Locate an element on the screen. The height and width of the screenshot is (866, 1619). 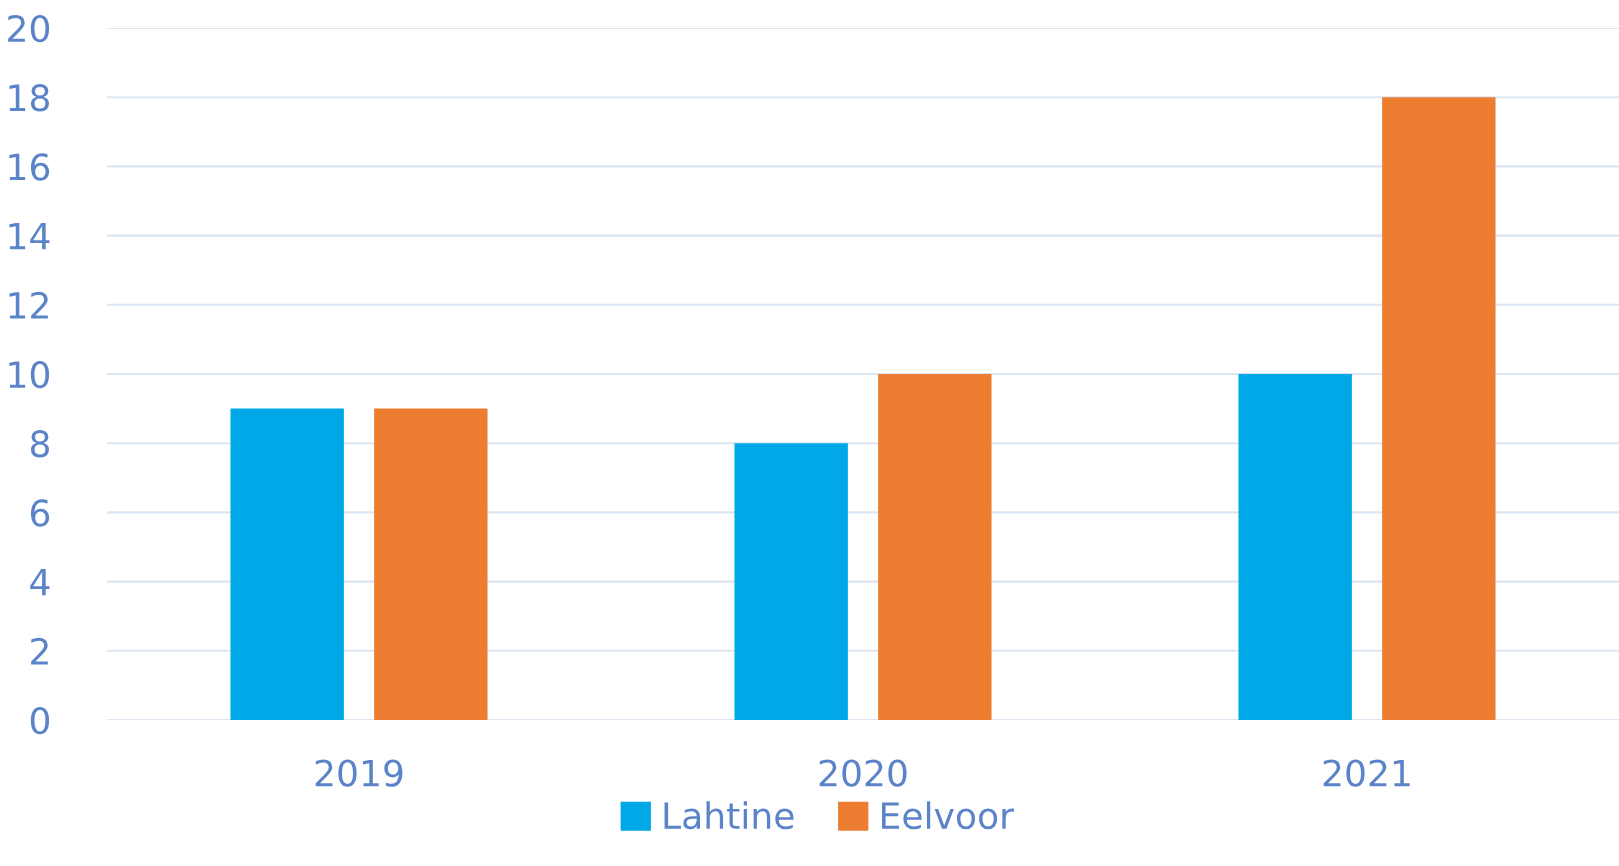
y-tick-label: 12 is located at coordinates (28, 305).